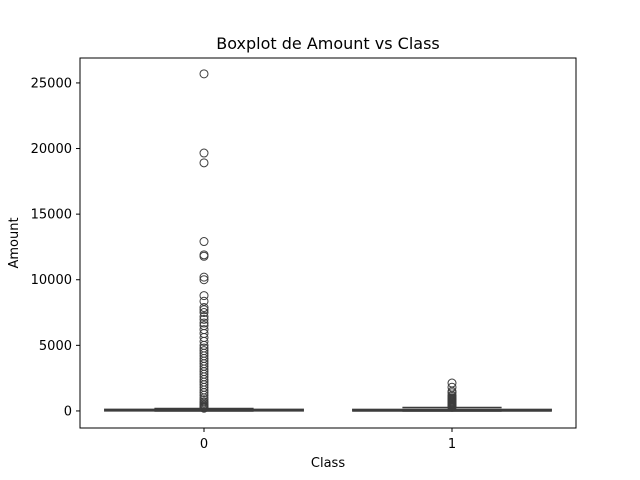 This screenshot has height=480, width=640. Describe the element at coordinates (68, 411) in the screenshot. I see `y-tick-label: 0` at that location.